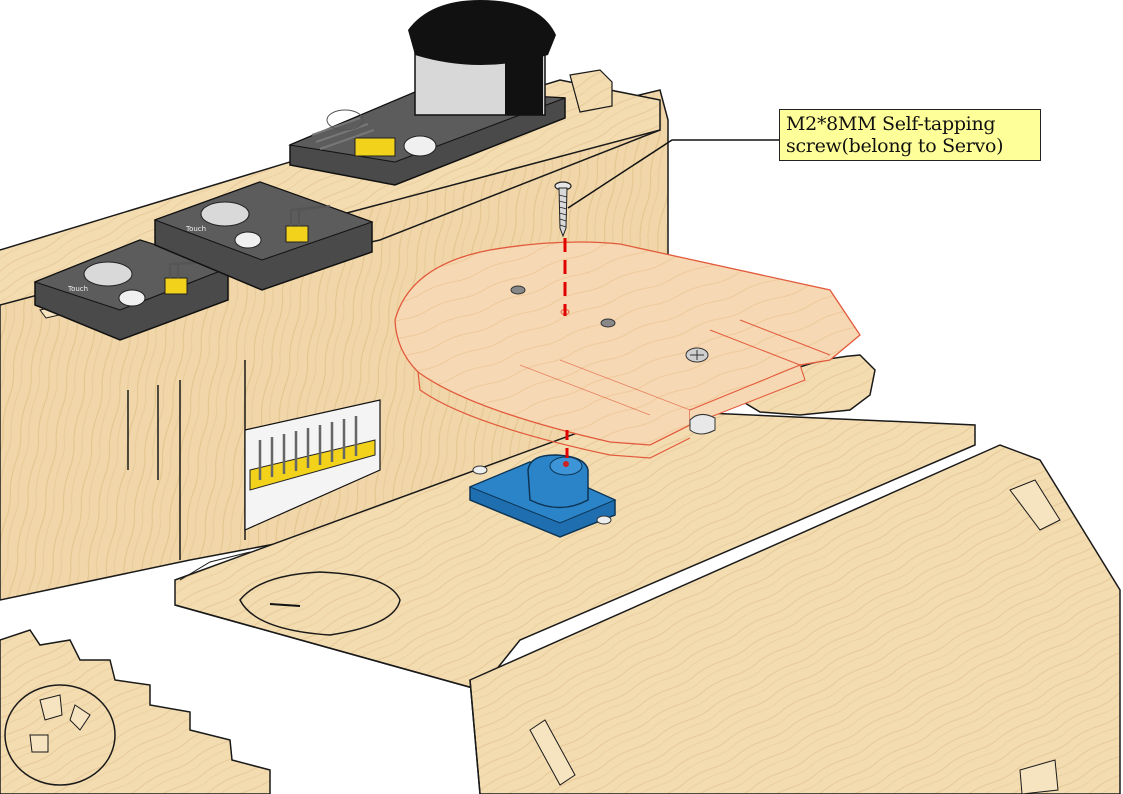 This screenshot has width=1123, height=794. Describe the element at coordinates (673, 174) in the screenshot. I see `callout-leader` at that location.